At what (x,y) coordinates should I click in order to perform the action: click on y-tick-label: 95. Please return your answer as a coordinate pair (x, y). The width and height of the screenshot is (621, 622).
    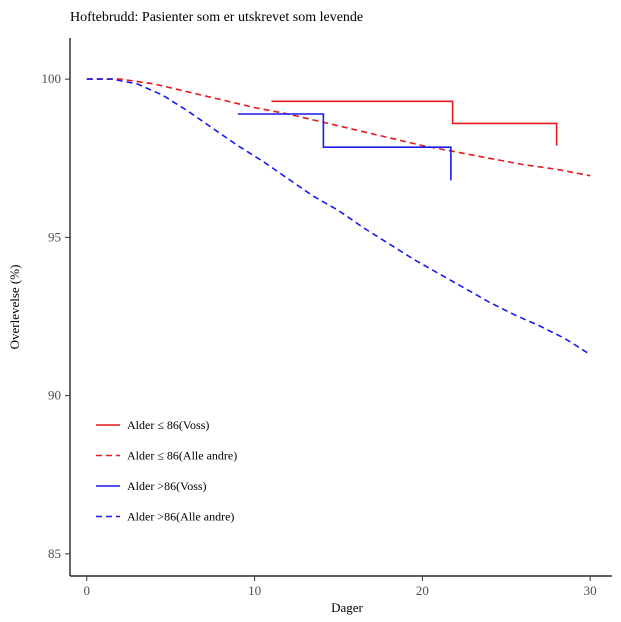
    Looking at the image, I should click on (54, 236).